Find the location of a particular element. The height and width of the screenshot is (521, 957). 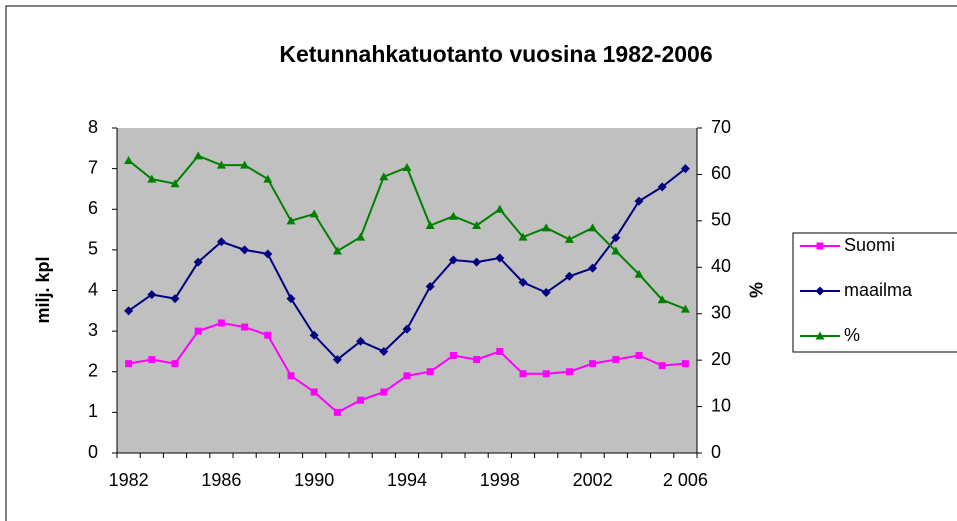

y-tick-label: 4 is located at coordinates (93, 289).